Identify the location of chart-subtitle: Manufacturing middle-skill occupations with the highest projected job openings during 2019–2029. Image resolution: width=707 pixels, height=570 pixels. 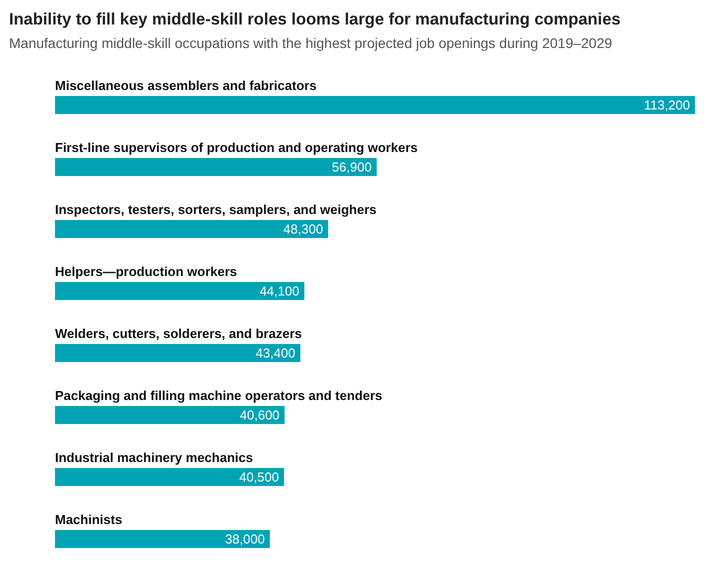
(310, 43).